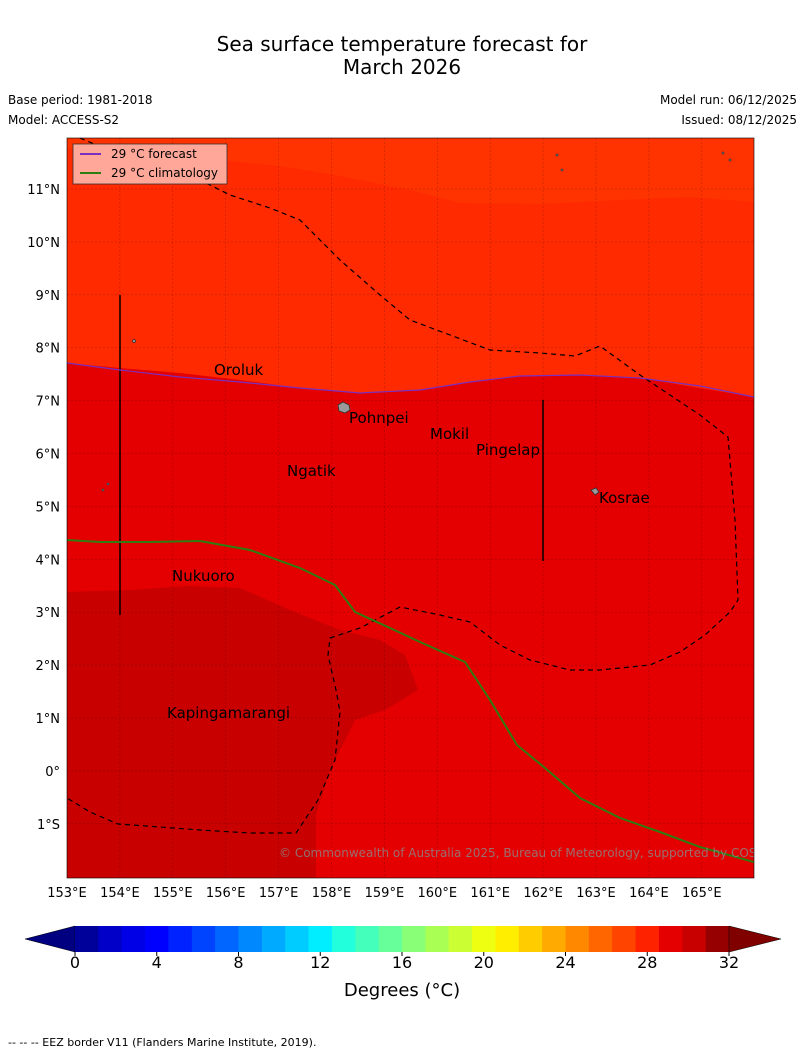  I want to click on latitude-label: 5°N, so click(48, 507).